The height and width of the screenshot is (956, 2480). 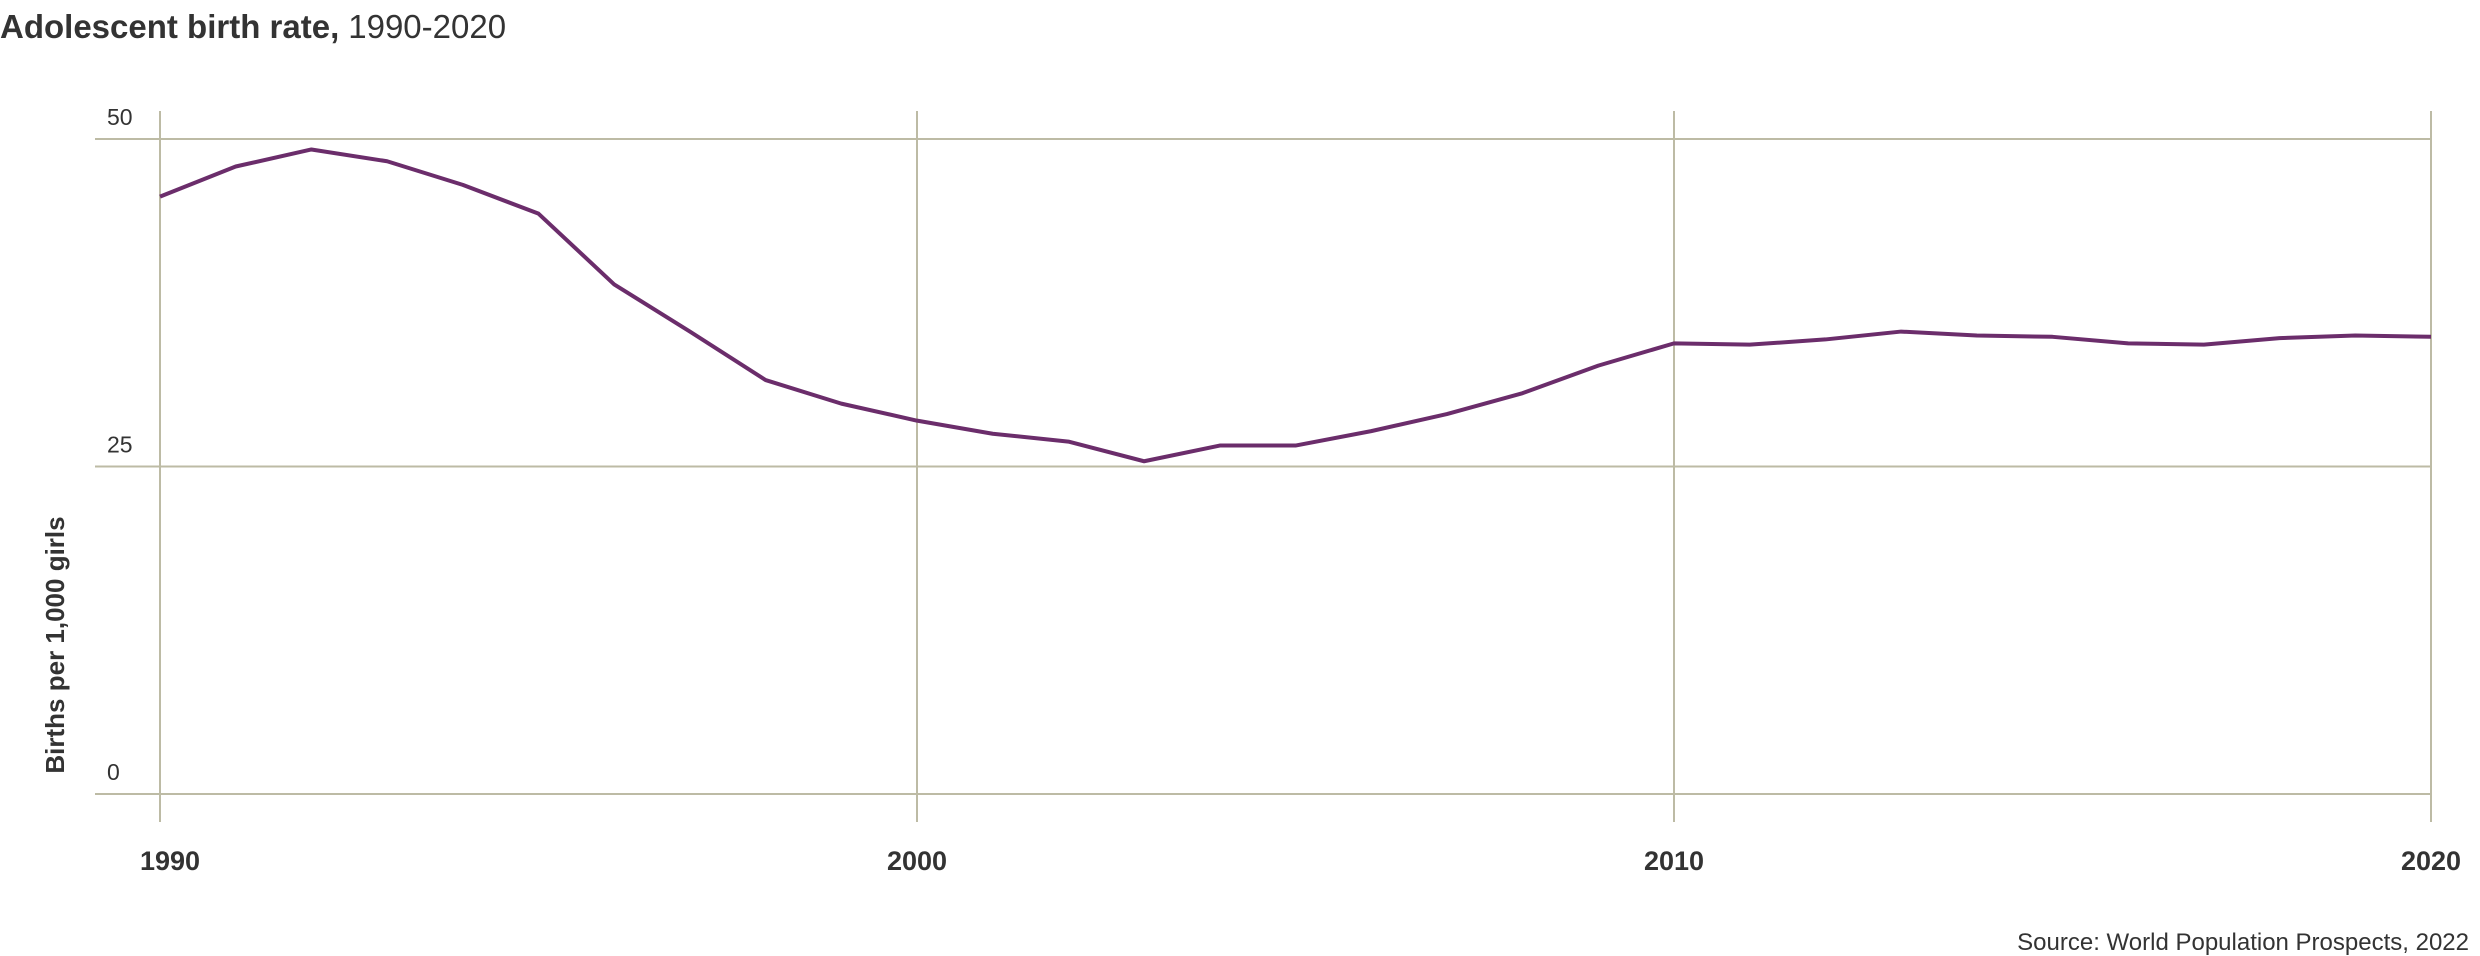 I want to click on x-tick-label: 2010, so click(x=1674, y=861).